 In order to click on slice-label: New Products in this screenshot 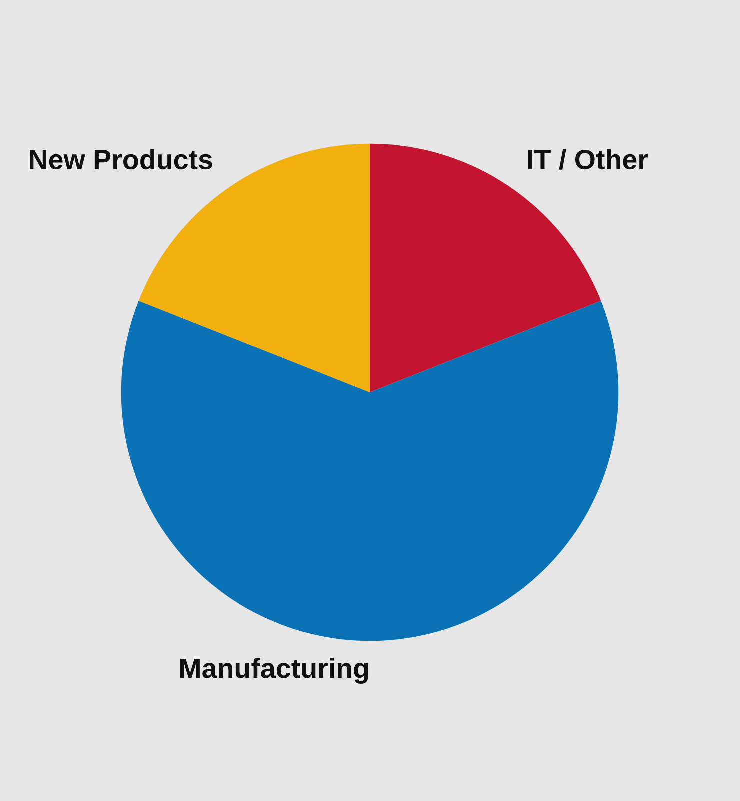, I will do `click(121, 159)`.